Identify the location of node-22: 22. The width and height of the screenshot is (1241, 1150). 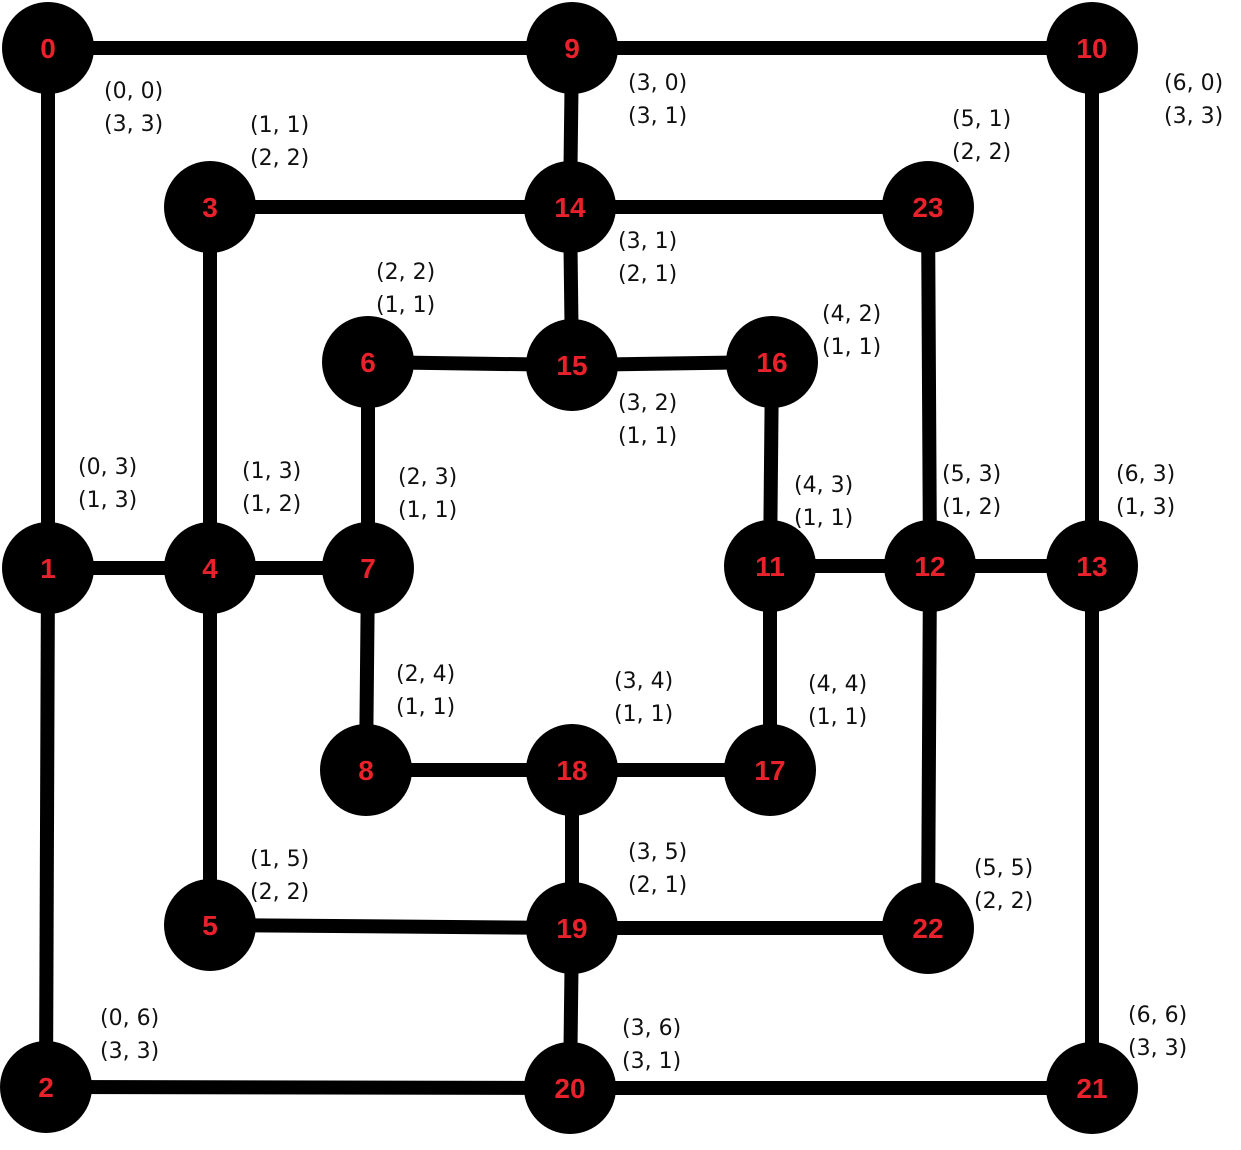
(928, 928).